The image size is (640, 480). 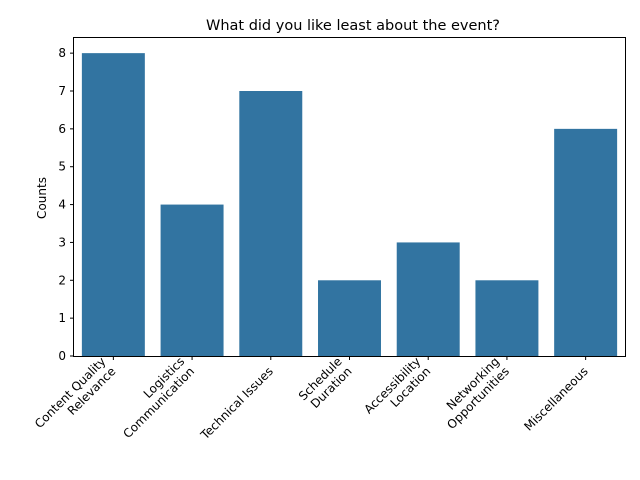 I want to click on x-tick-label-line: Technical Issues, so click(x=236, y=403).